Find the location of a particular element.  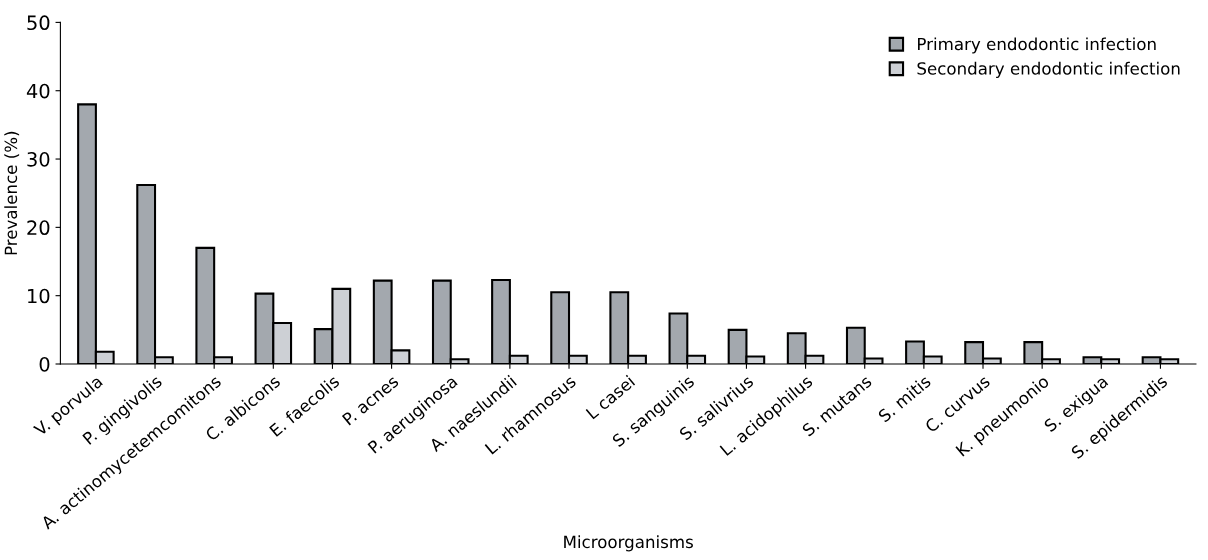

y-tick-label: 30 is located at coordinates (38, 159).